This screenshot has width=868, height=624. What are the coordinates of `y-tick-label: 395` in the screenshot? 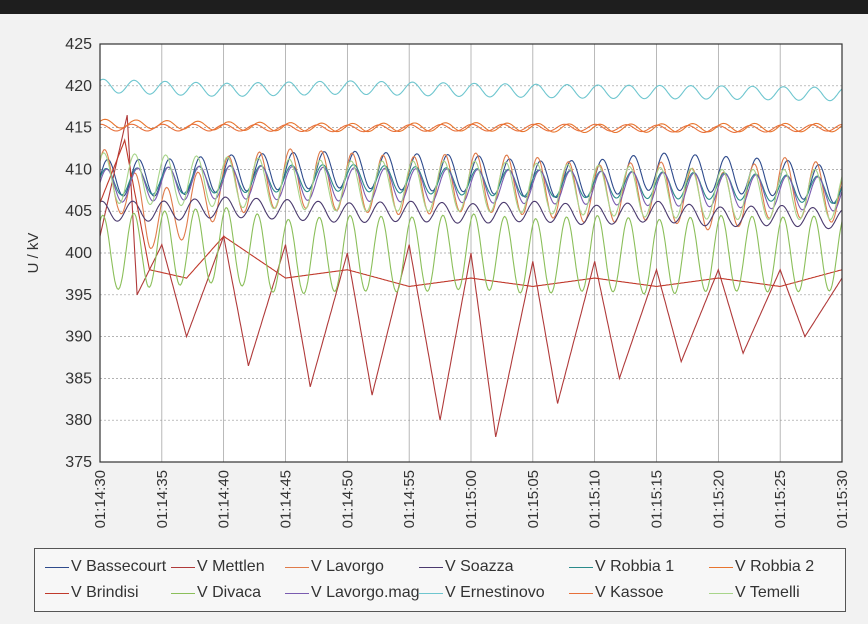 It's located at (78, 295).